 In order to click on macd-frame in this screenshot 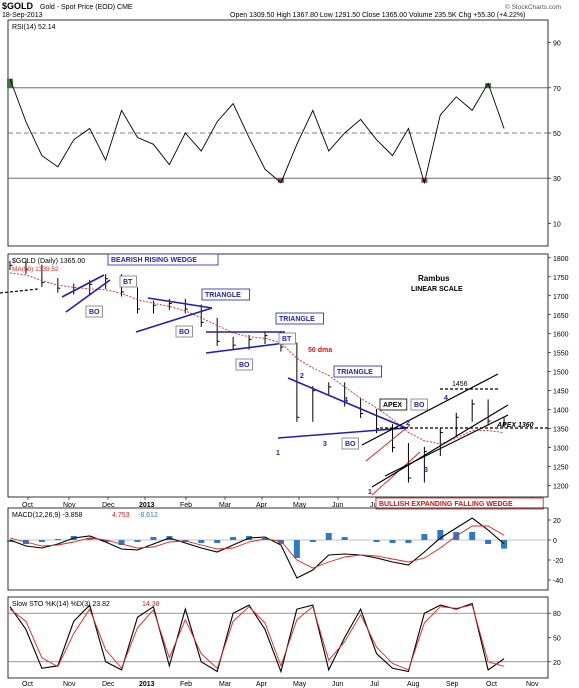, I will do `click(278, 549)`.